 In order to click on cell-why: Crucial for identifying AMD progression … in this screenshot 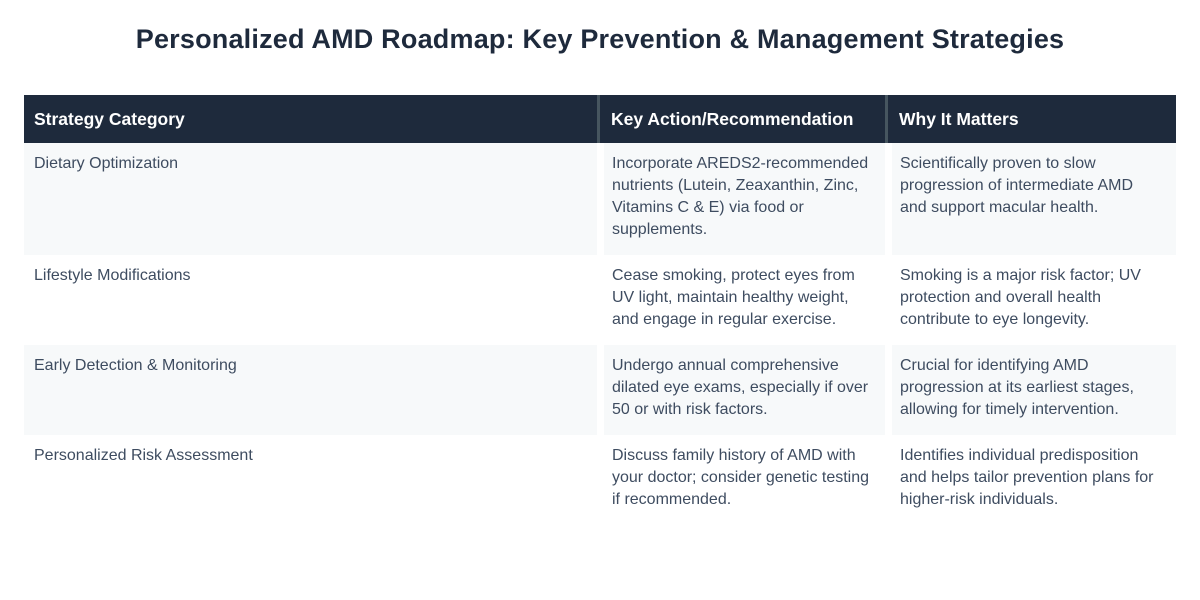, I will do `click(1030, 390)`.